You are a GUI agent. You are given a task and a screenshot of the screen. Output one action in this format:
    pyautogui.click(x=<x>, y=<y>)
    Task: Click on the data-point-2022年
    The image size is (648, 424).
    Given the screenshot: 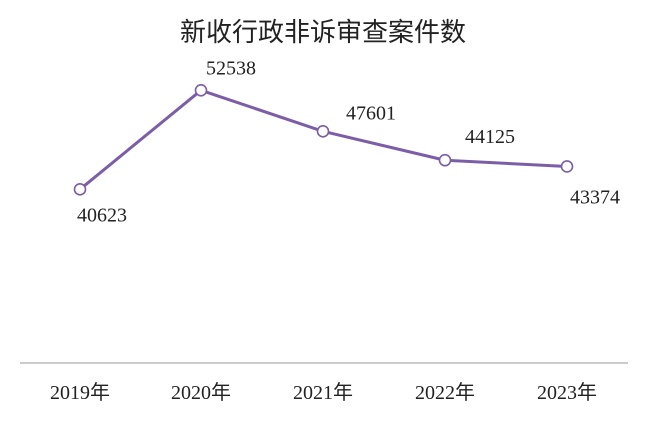 What is the action you would take?
    pyautogui.click(x=445, y=160)
    